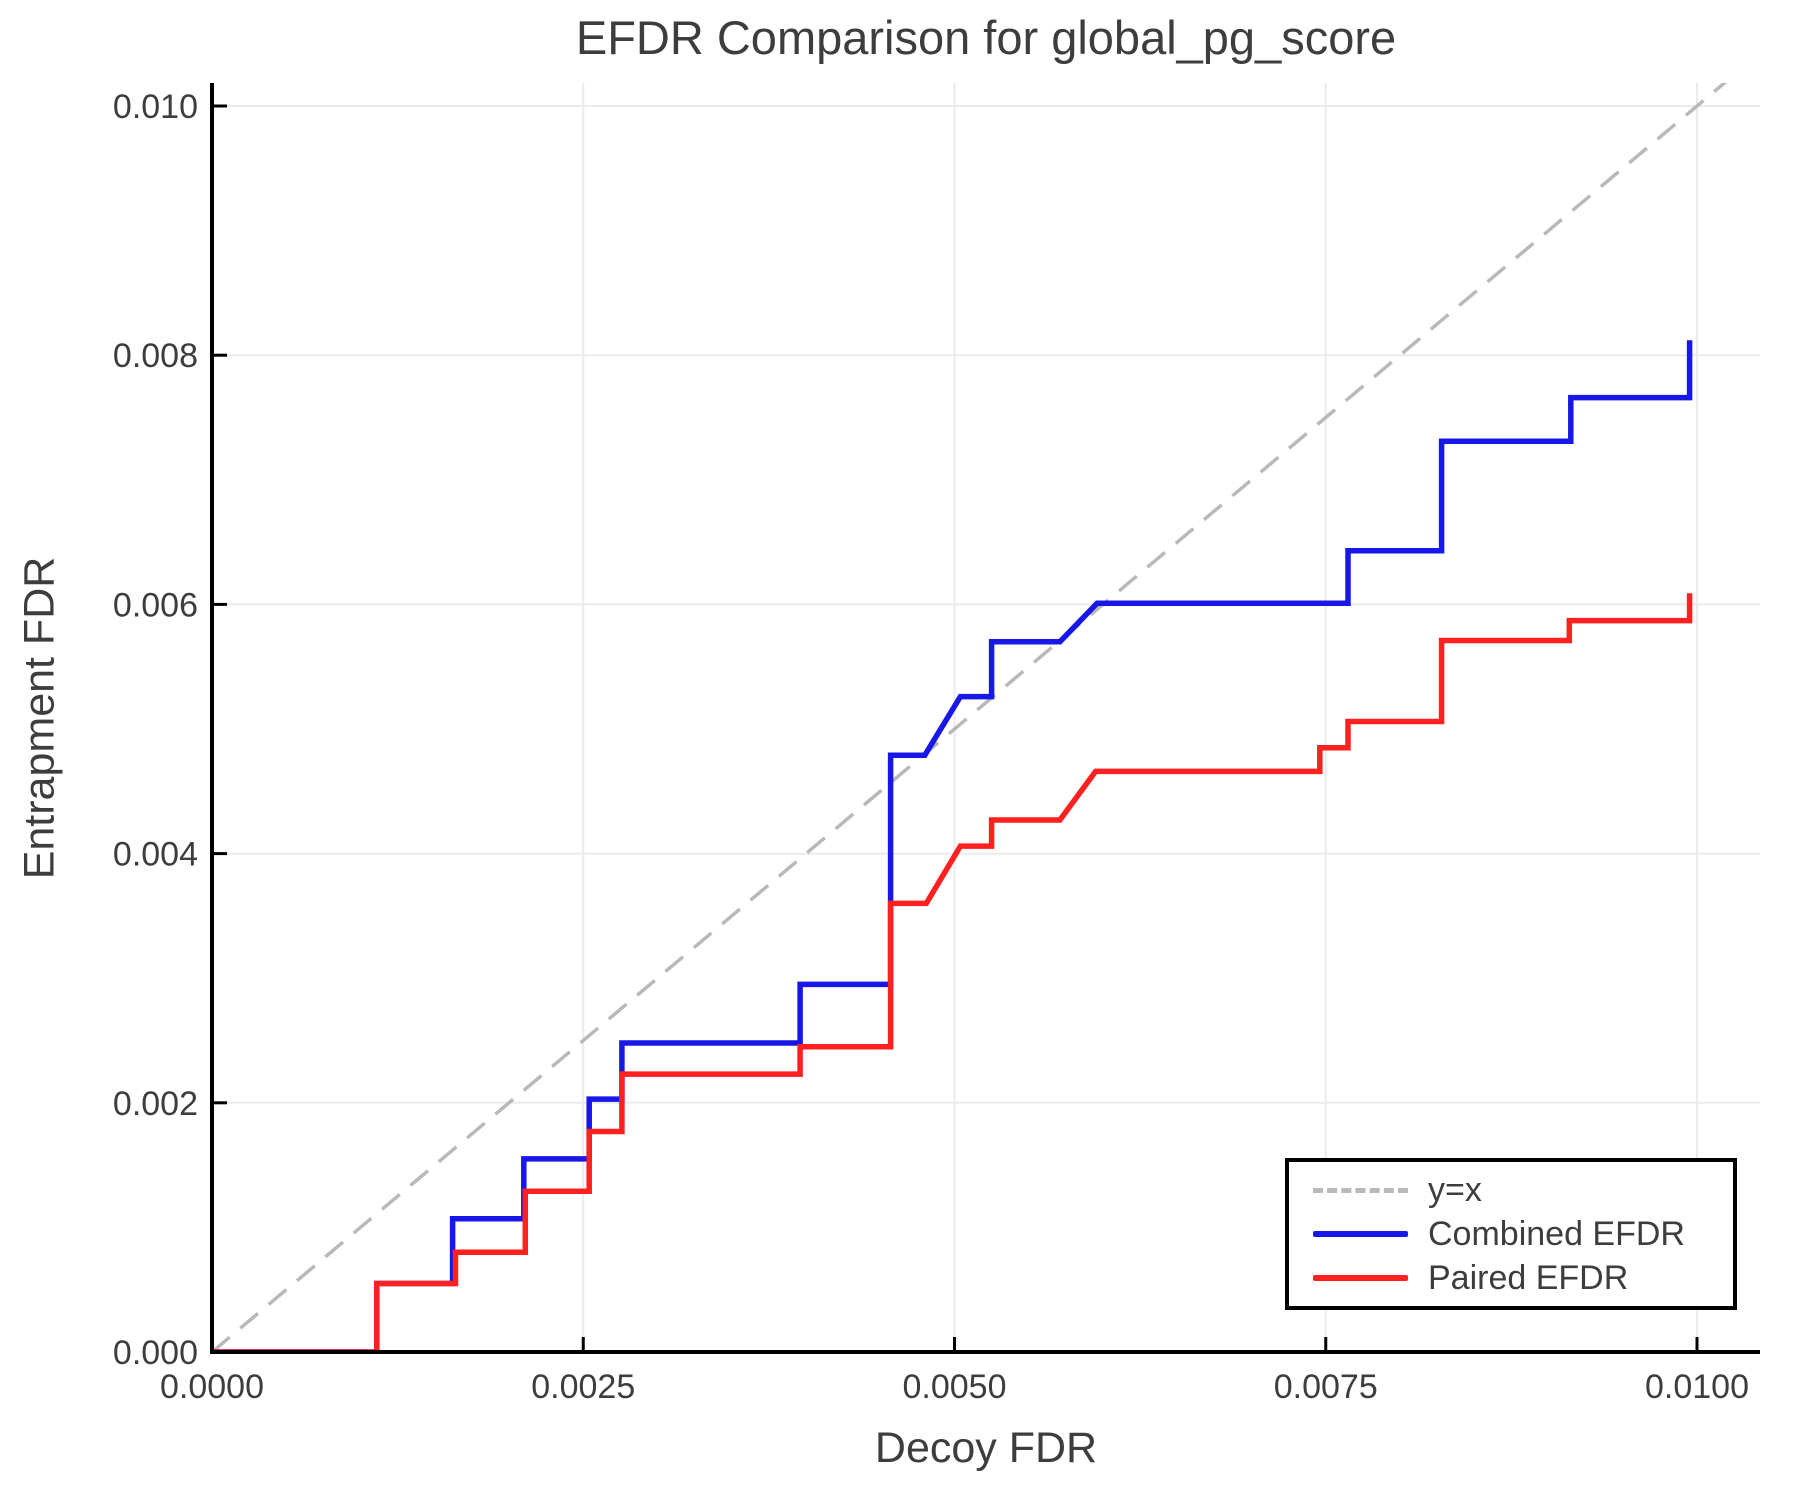 The height and width of the screenshot is (1500, 1800). I want to click on dashed-line-swatch-icon, so click(1360, 1190).